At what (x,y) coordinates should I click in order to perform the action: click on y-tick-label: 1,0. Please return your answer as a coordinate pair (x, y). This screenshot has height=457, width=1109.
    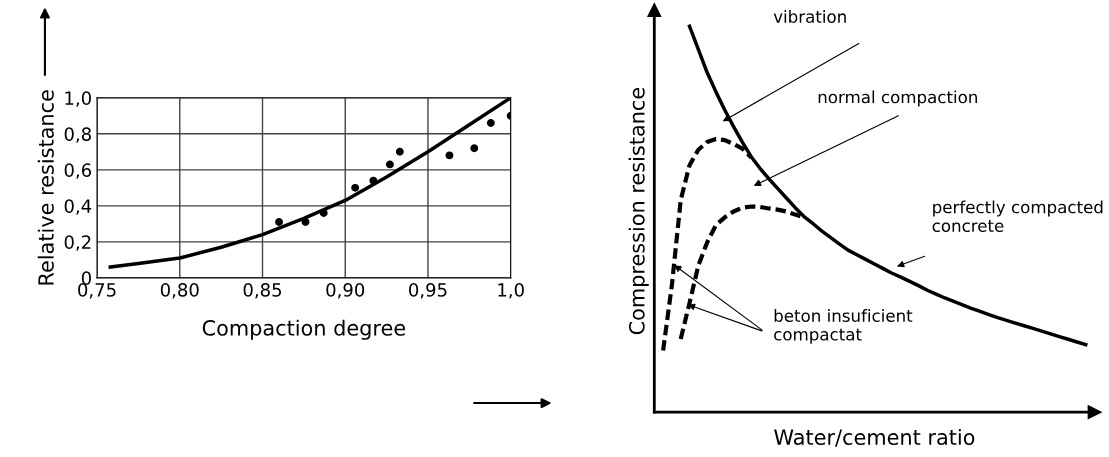
    Looking at the image, I should click on (78, 99).